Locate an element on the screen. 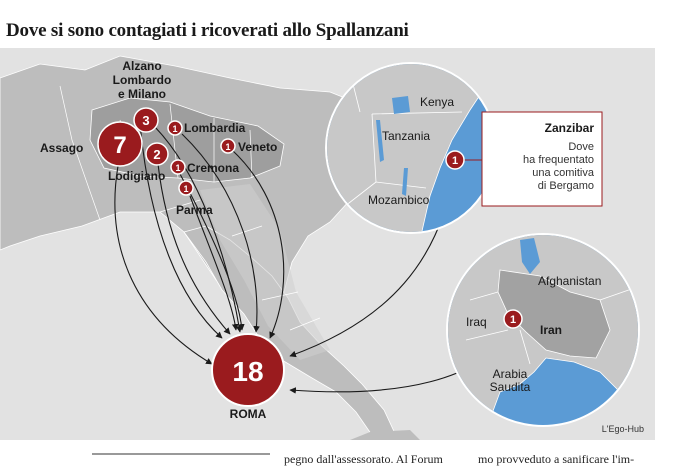  africa-borders is located at coordinates (401, 141).